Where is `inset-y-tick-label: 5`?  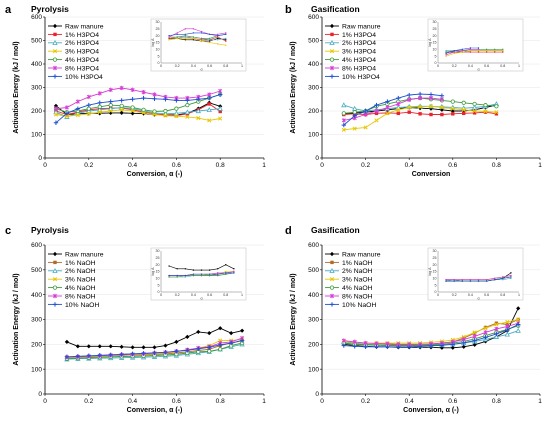 inset-y-tick-label: 5 is located at coordinates (436, 285).